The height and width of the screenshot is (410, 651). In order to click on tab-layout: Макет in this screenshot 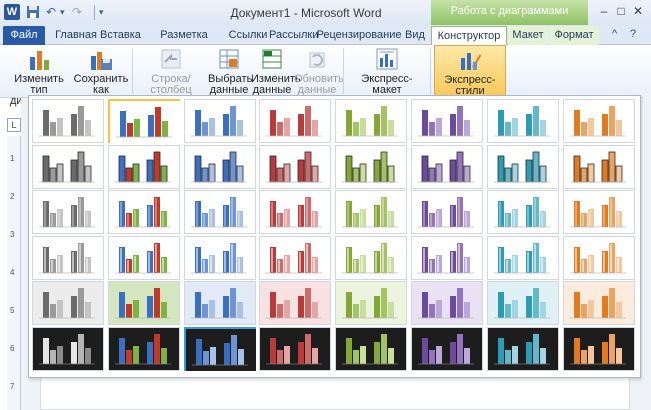, I will do `click(528, 35)`.